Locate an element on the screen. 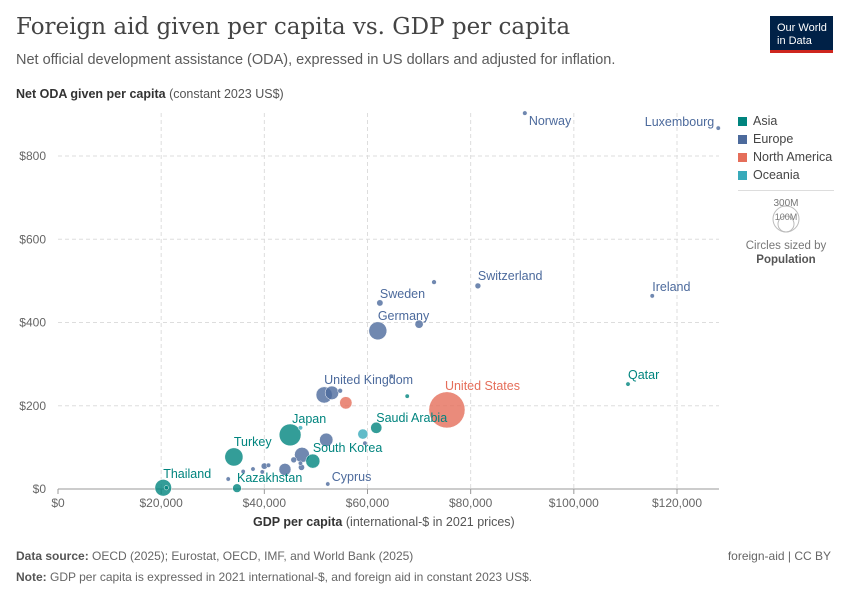 This screenshot has height=600, width=850. data-point-japan is located at coordinates (290, 435).